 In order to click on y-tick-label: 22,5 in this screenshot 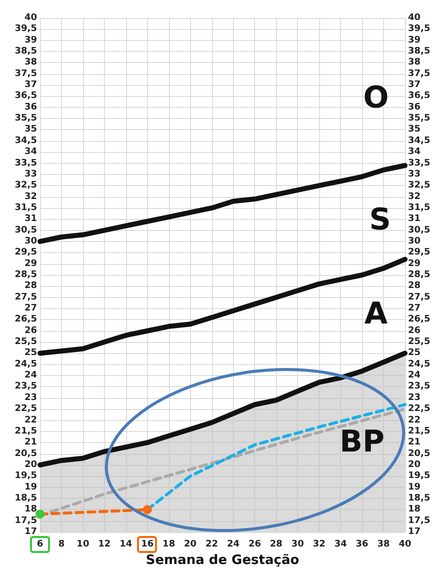, I will do `click(25, 409)`.